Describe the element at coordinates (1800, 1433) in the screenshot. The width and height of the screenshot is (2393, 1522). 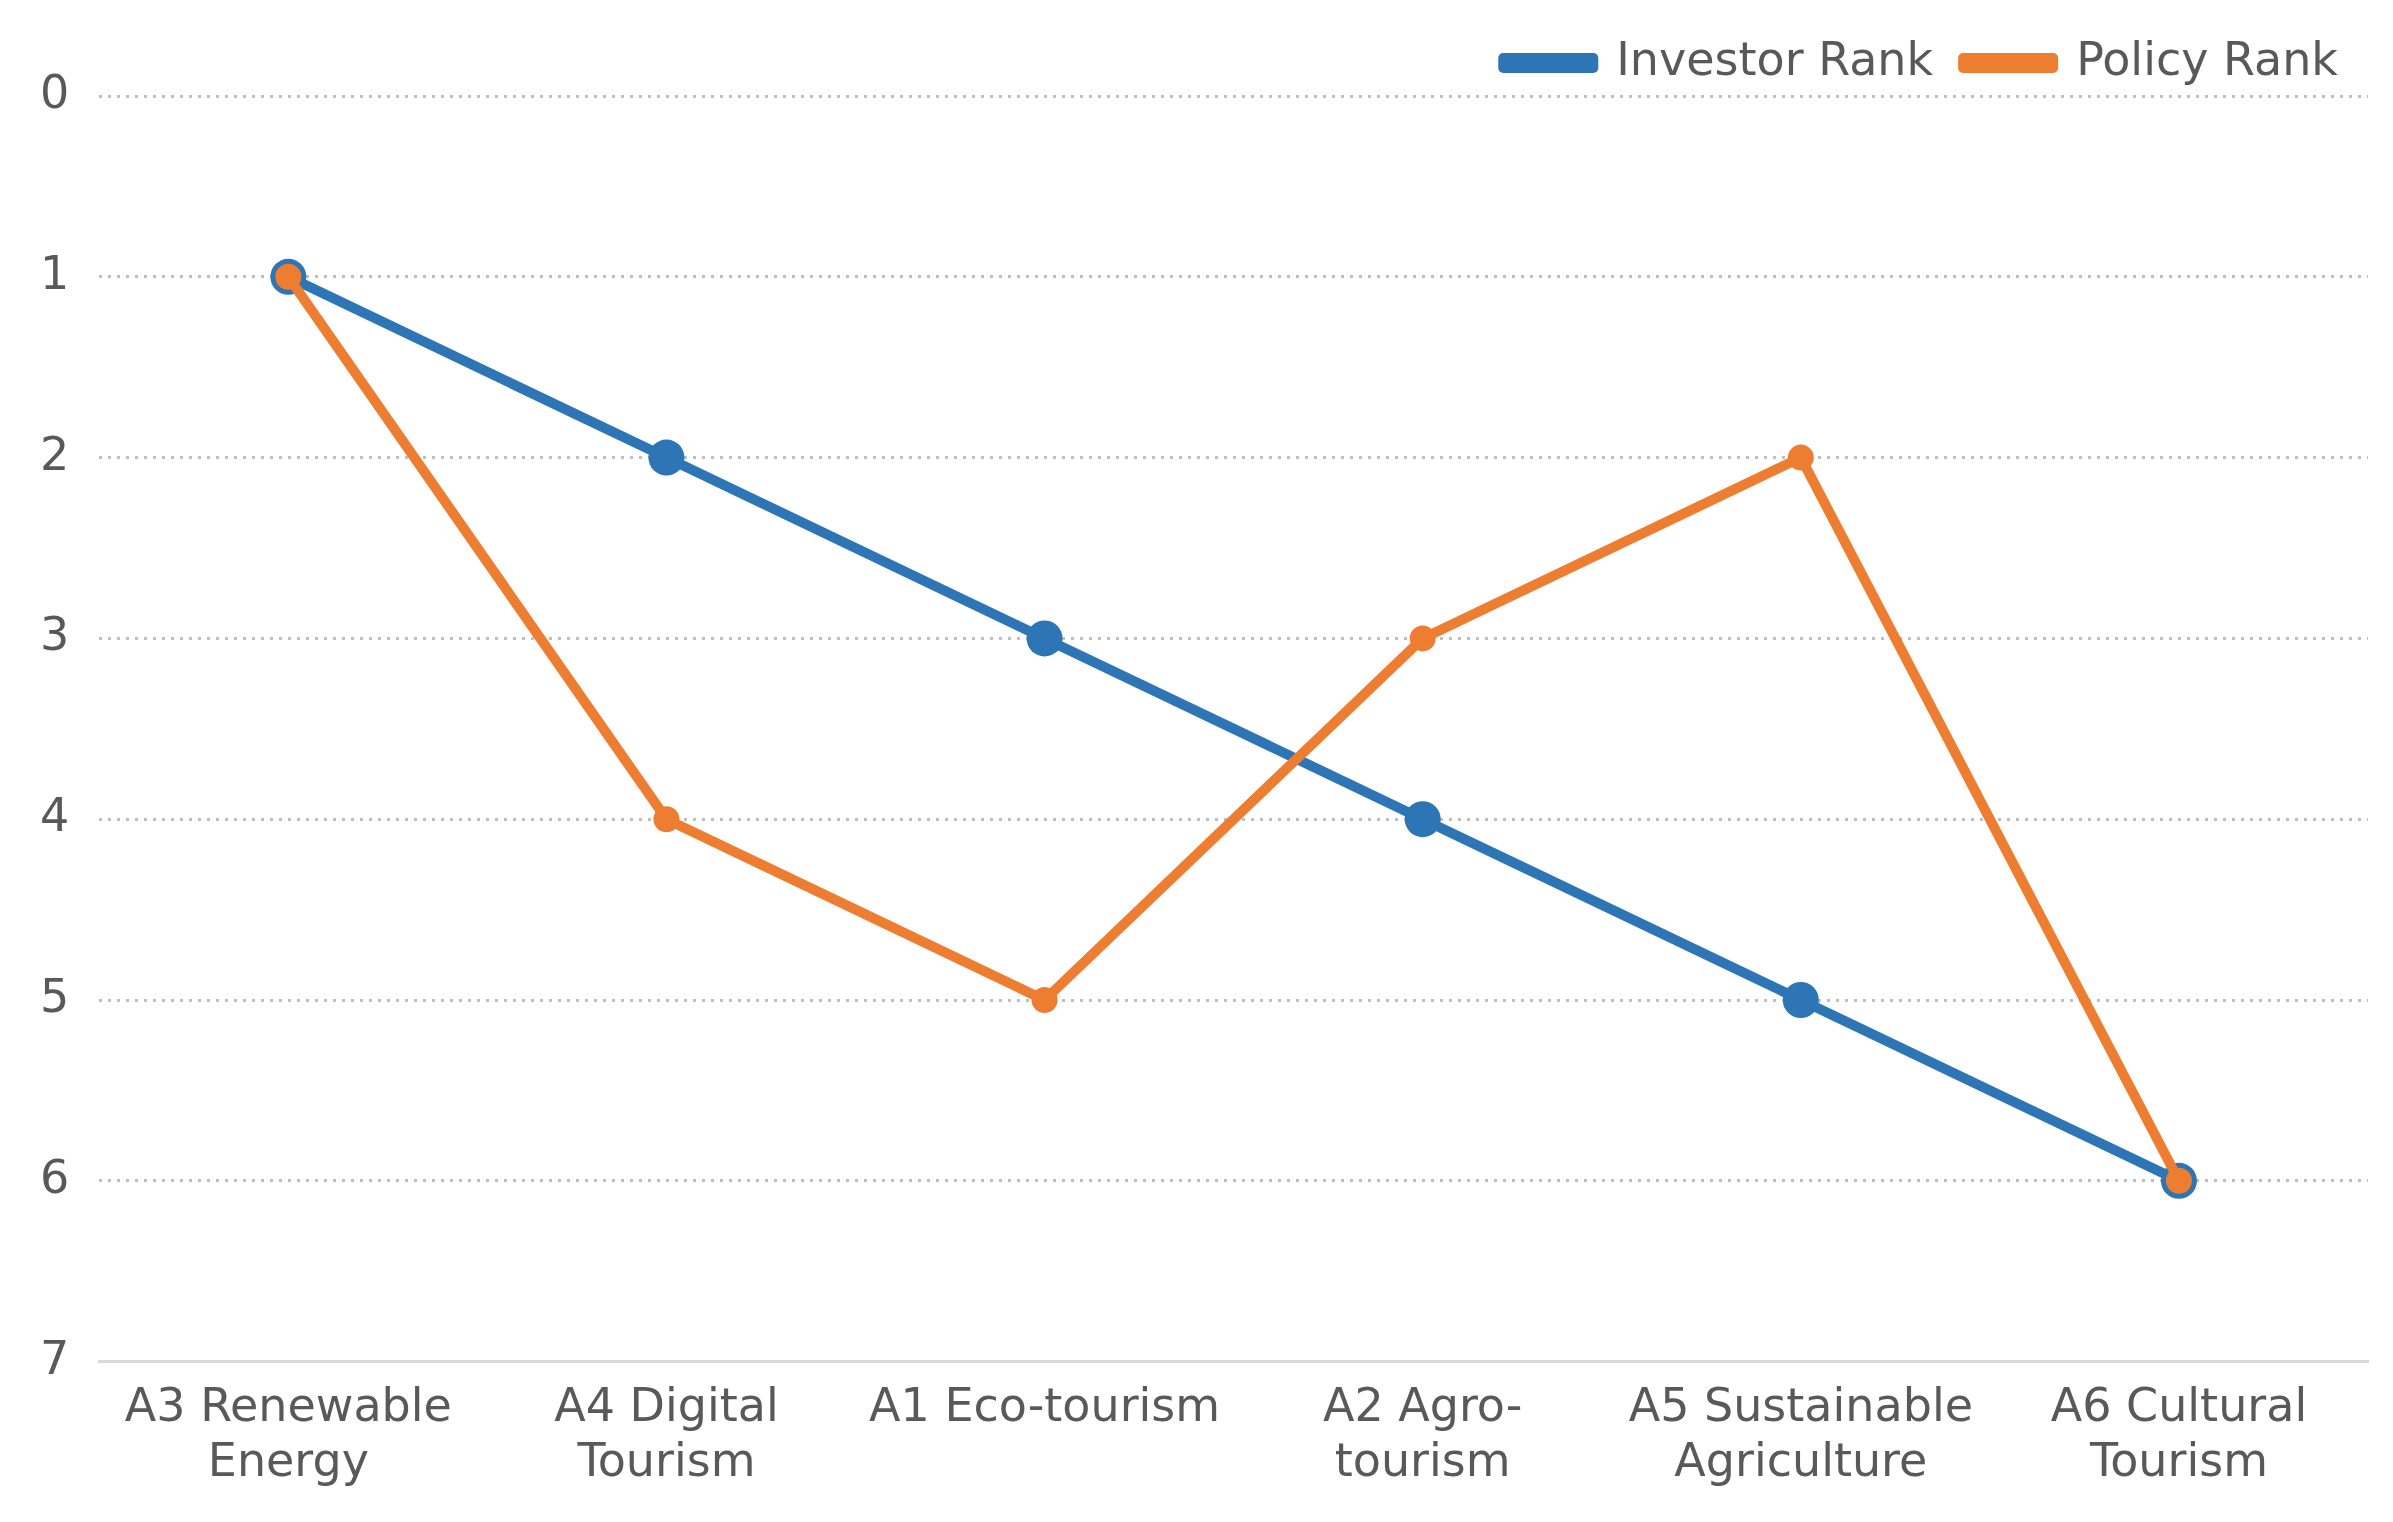
I see `x-tick-label: A5 Sustainable Agriculture` at that location.